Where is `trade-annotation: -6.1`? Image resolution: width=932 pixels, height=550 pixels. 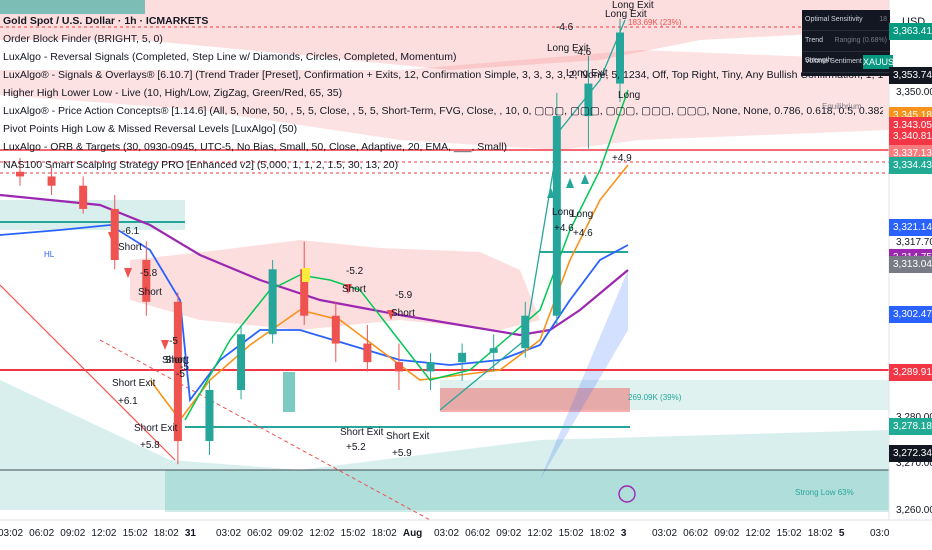
trade-annotation: -6.1 is located at coordinates (131, 231).